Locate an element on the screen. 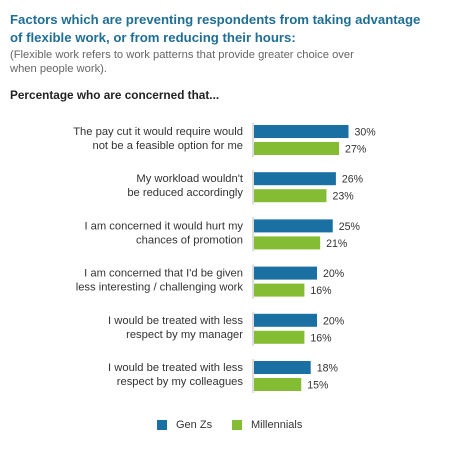 The image size is (465, 450). value-label-millennials: 21% is located at coordinates (337, 244).